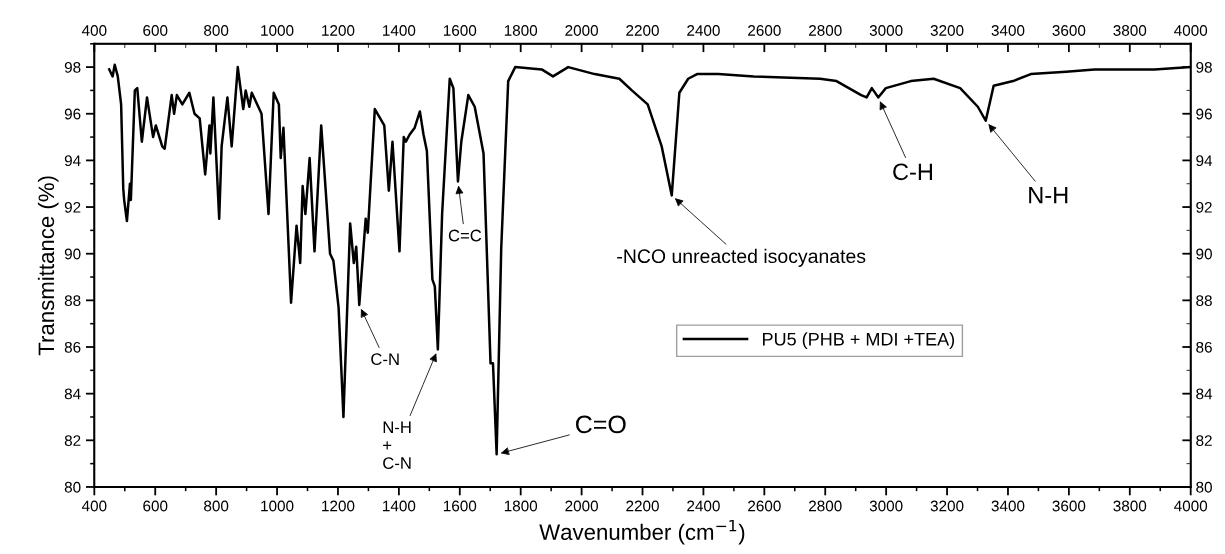 The image size is (1225, 554). Describe the element at coordinates (397, 445) in the screenshot. I see `annotation: N-H + C-N` at that location.